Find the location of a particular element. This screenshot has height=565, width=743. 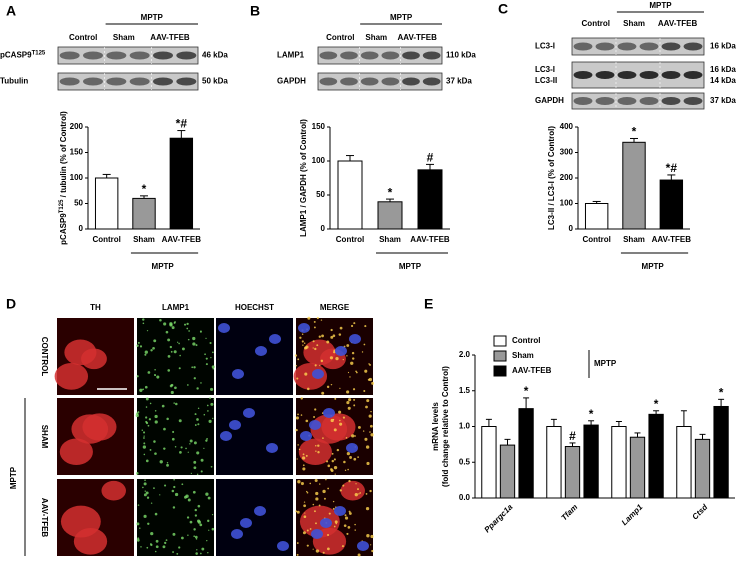

column-header: LAMP1 is located at coordinates (176, 307).